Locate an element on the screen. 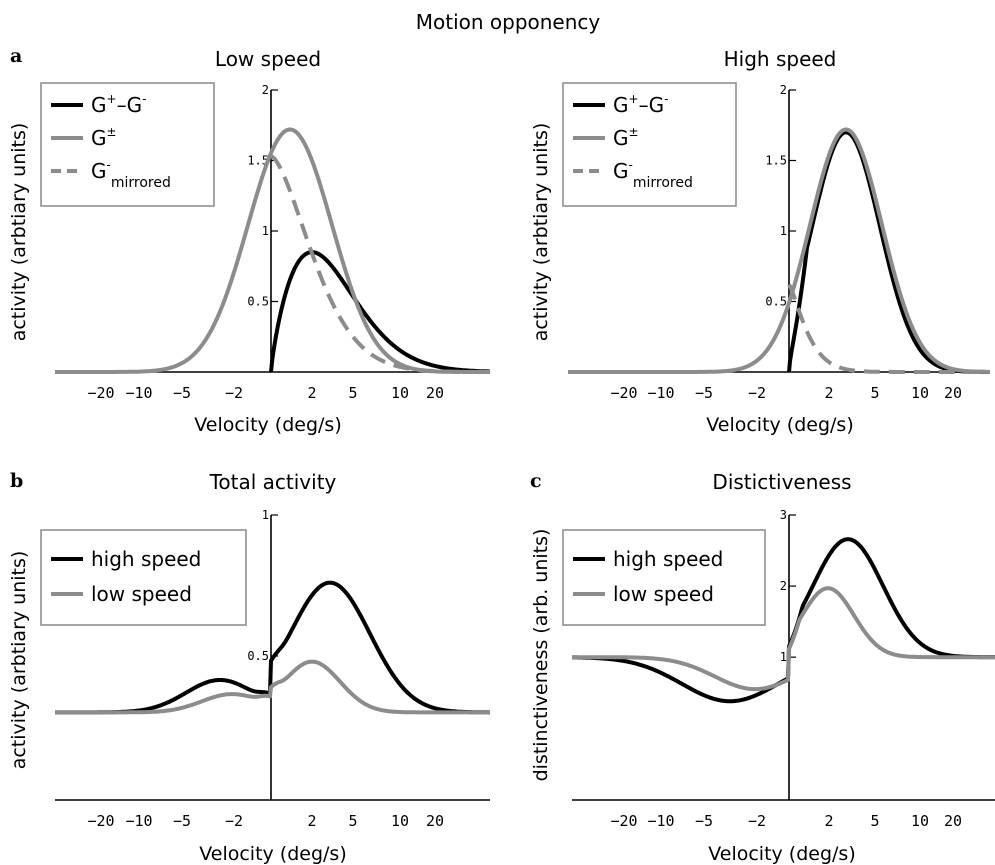 This screenshot has height=865, width=995. high-speed-xtick-label: −5 is located at coordinates (704, 393).